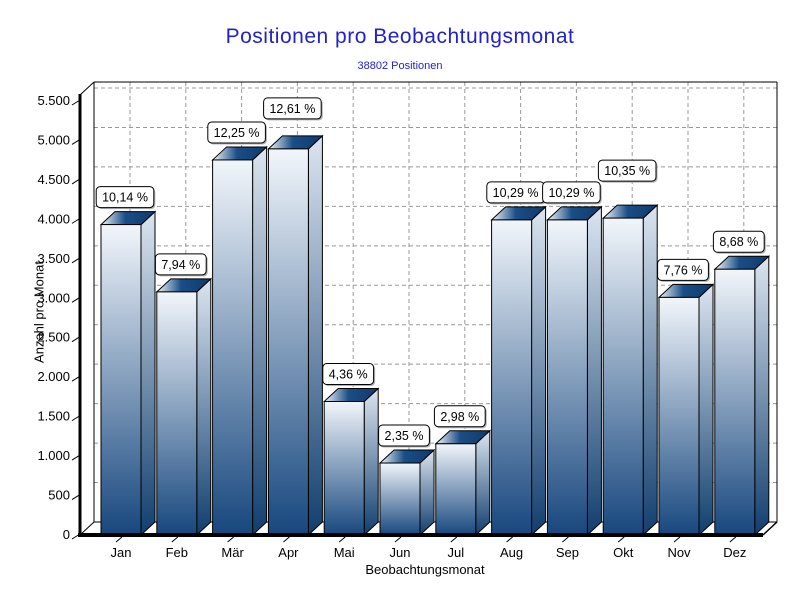 This screenshot has height=600, width=800. I want to click on bar-mai, so click(351, 462).